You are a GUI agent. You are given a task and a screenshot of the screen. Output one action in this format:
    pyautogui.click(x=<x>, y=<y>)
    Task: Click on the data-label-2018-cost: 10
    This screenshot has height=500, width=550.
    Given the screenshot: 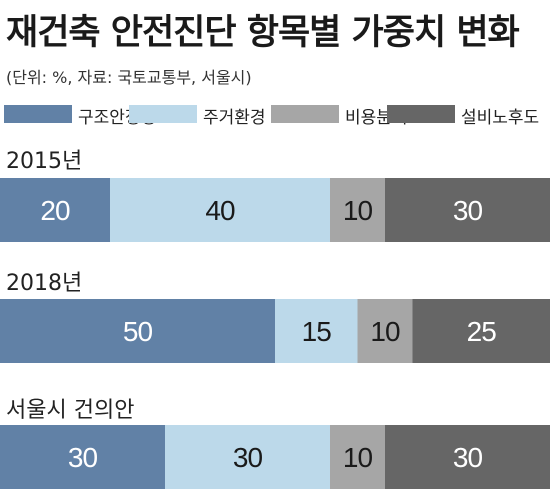 What is the action you would take?
    pyautogui.click(x=385, y=331)
    